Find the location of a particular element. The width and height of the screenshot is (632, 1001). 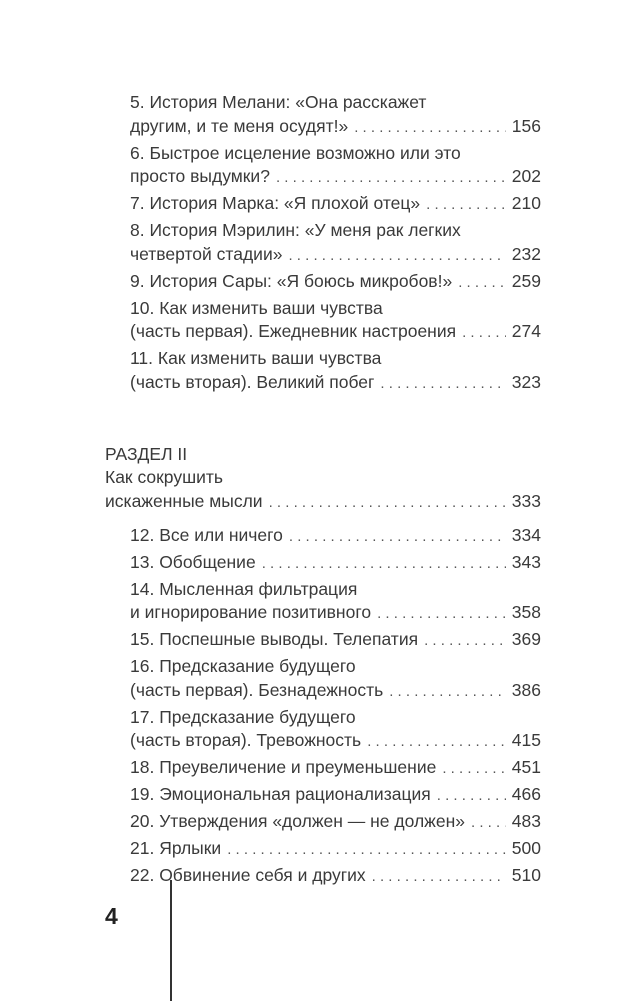

toc-entry: 9. История Сары: «Я боюсь микробов!» 259 is located at coordinates (335, 282).